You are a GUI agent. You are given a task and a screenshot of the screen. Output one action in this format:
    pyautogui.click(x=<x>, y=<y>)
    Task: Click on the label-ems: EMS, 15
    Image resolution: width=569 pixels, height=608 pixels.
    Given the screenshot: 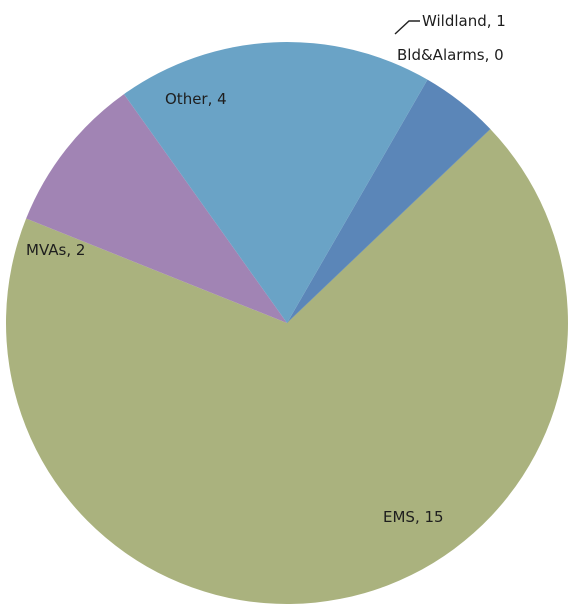 What is the action you would take?
    pyautogui.click(x=413, y=517)
    